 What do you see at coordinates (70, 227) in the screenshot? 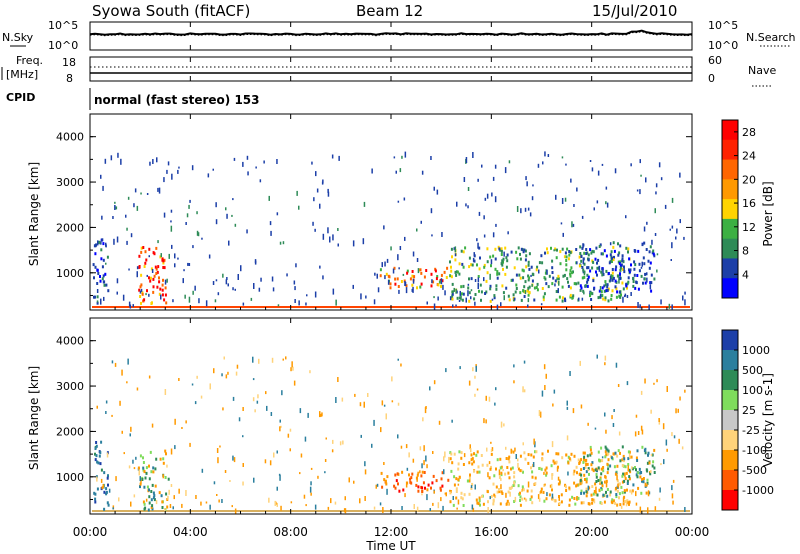
I see `ytick-label: 2000` at bounding box center [70, 227].